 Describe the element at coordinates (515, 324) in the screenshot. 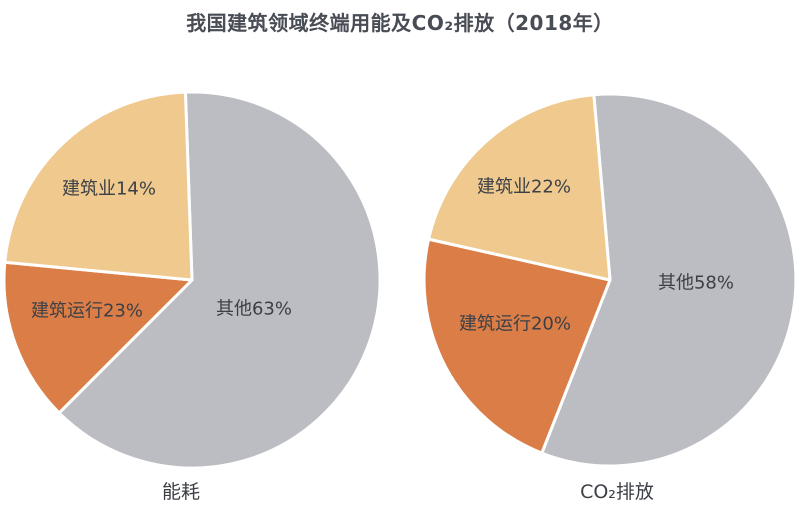

I see `pie-slice-label: 建筑运行20%` at that location.